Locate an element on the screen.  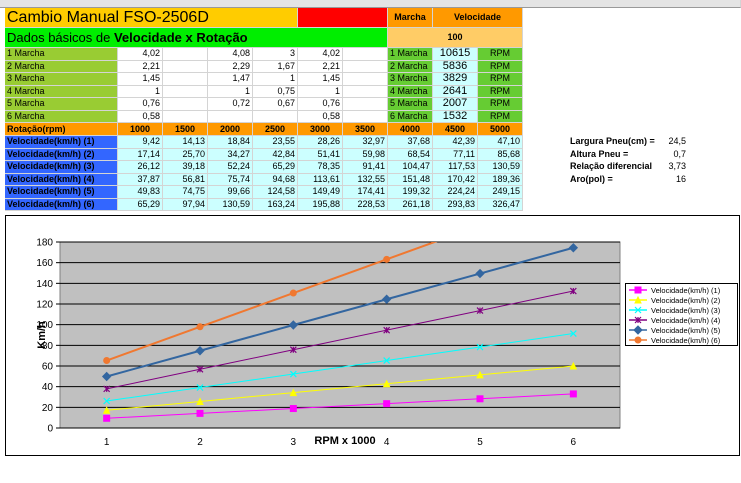
speed-value: 149,49 is located at coordinates (320, 192).